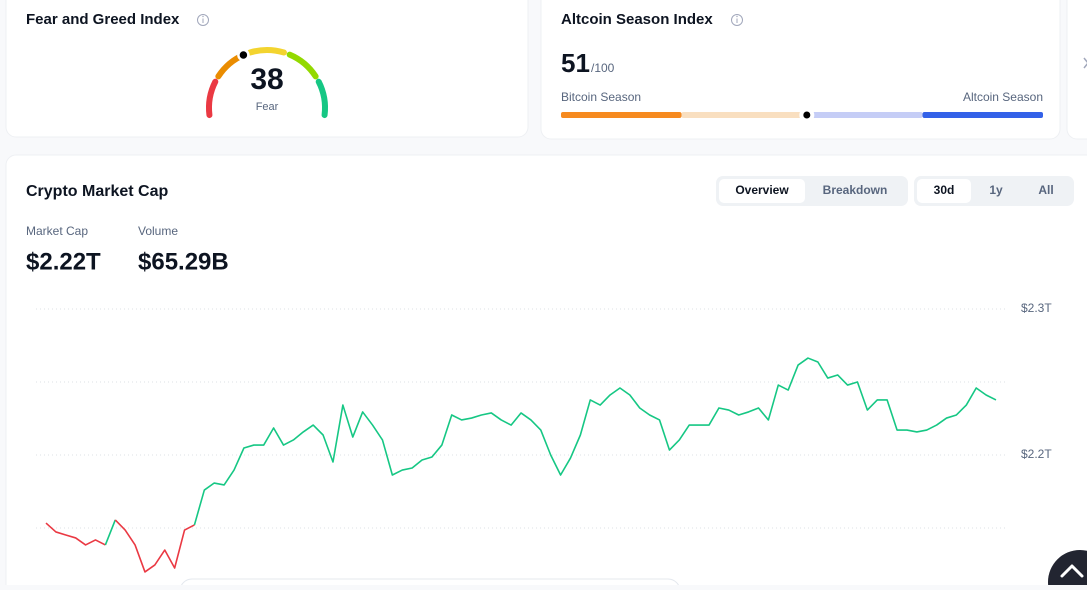 This screenshot has height=590, width=1087. I want to click on left-label: Bitcoin Season, so click(601, 97).